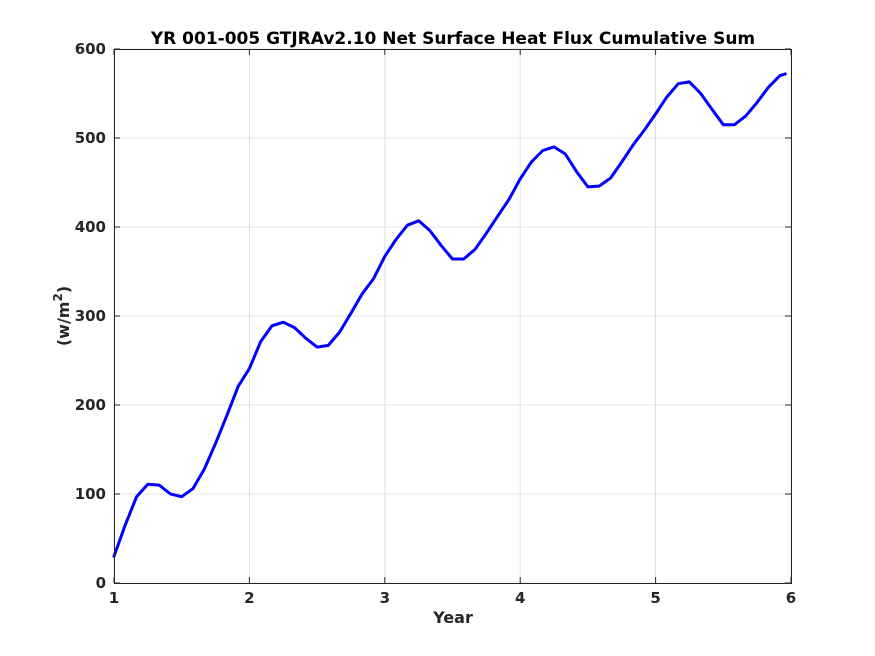  Describe the element at coordinates (63, 324) in the screenshot. I see `y-axis-label-base: (w/m` at that location.